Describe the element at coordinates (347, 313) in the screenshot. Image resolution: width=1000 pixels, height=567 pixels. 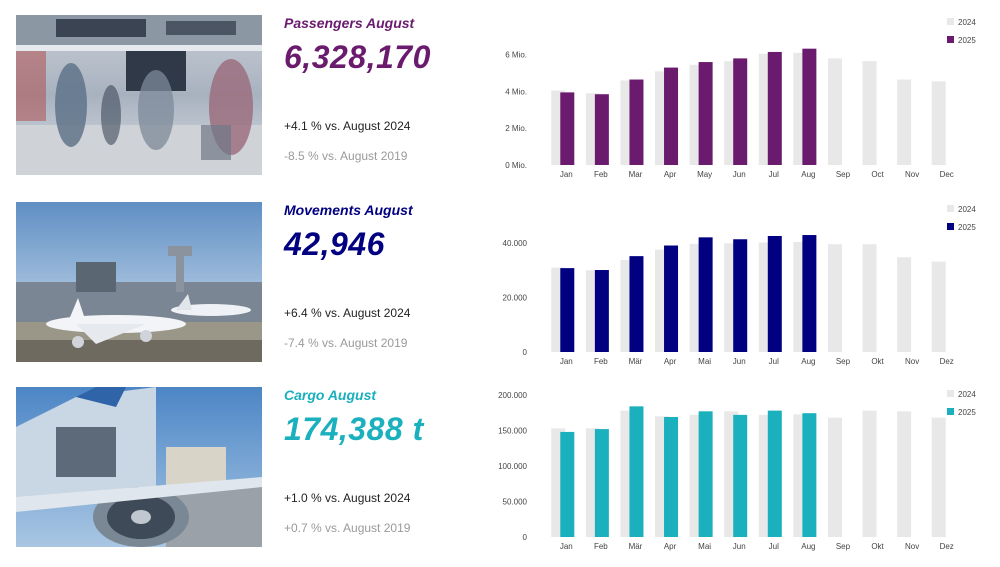
I see `movements-vs-2024: +6.4 % vs. August 2024` at that location.